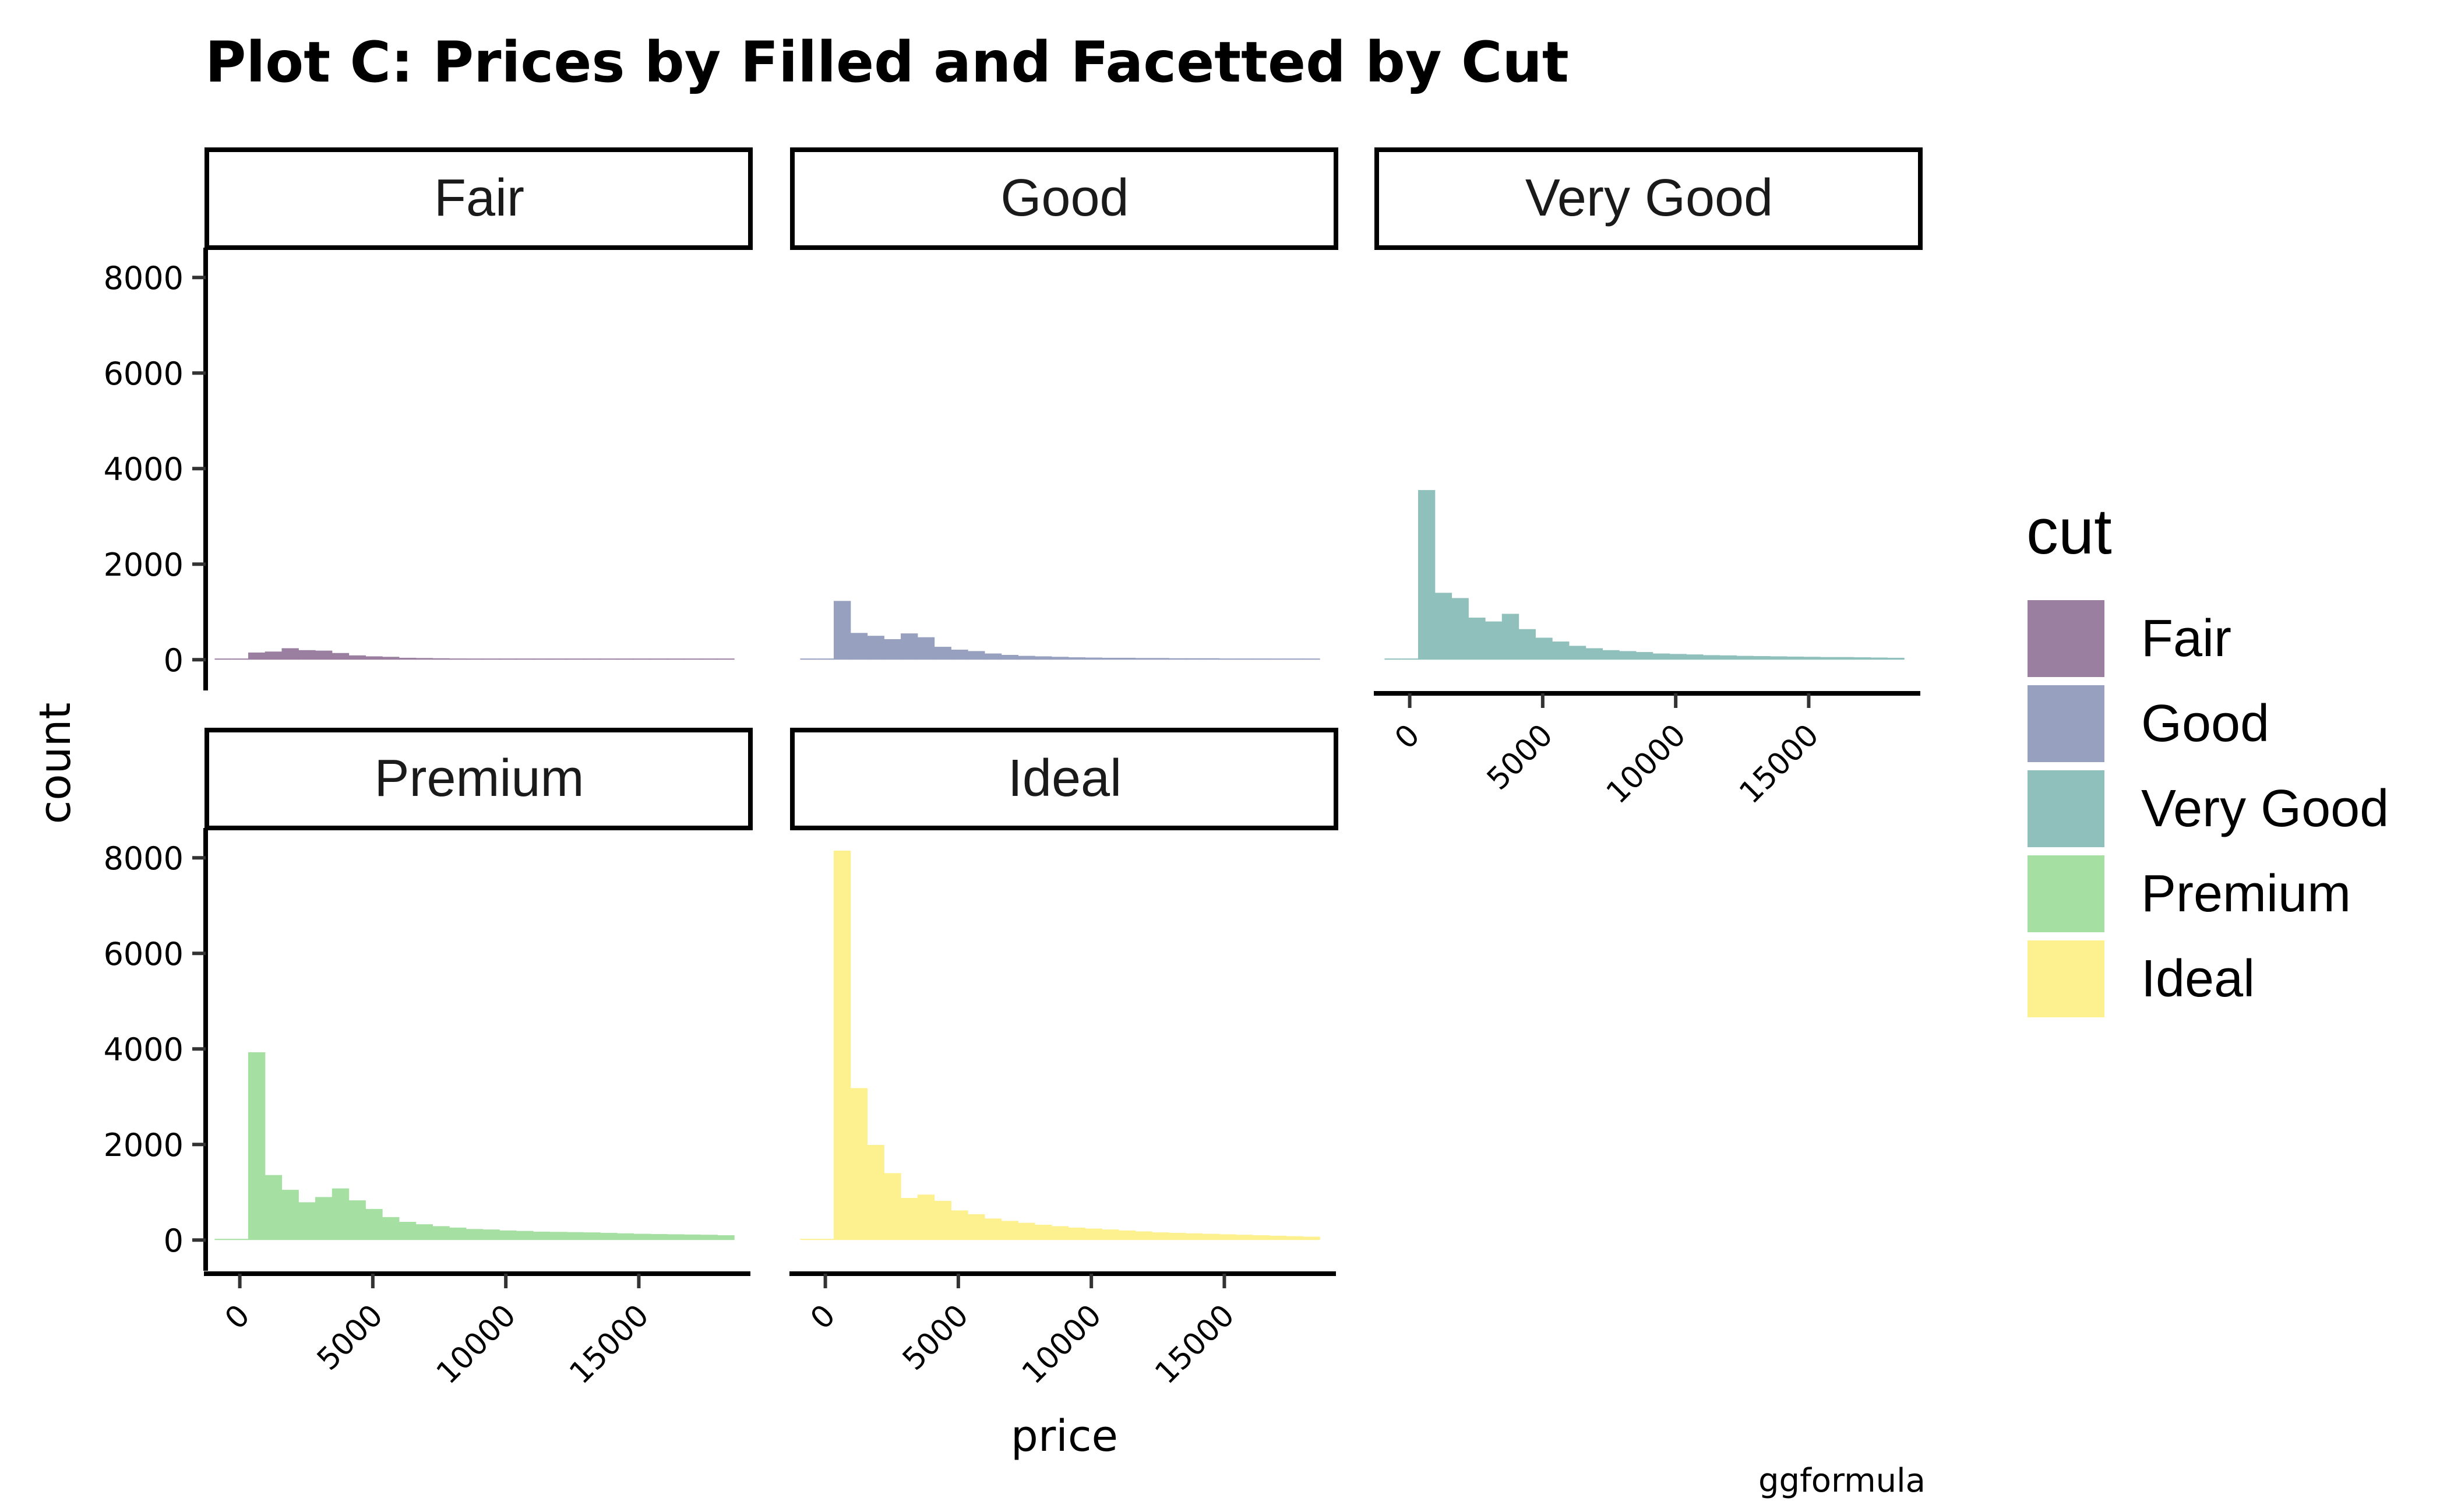 Image resolution: width=2447 pixels, height=1512 pixels. I want to click on strip-label-good: Good, so click(1064, 198).